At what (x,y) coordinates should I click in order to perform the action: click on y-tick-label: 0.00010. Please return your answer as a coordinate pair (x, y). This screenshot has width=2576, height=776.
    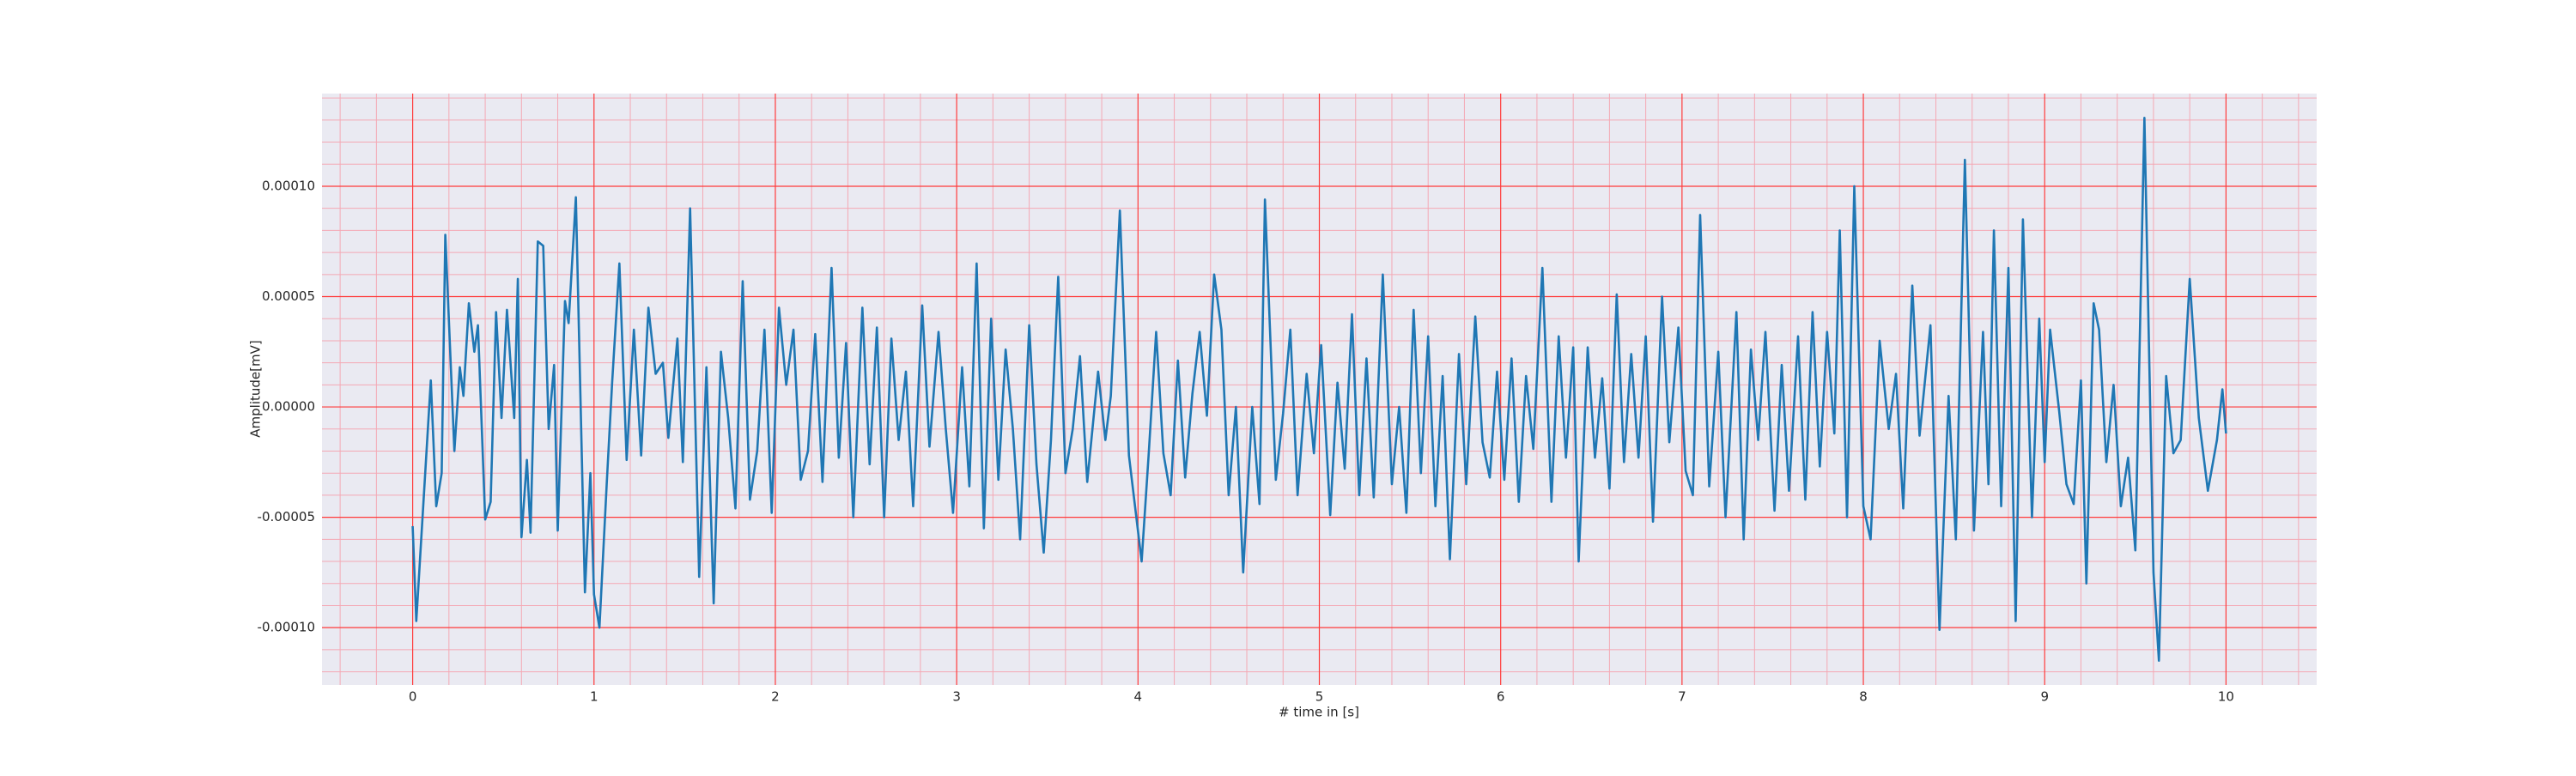
    Looking at the image, I should click on (289, 185).